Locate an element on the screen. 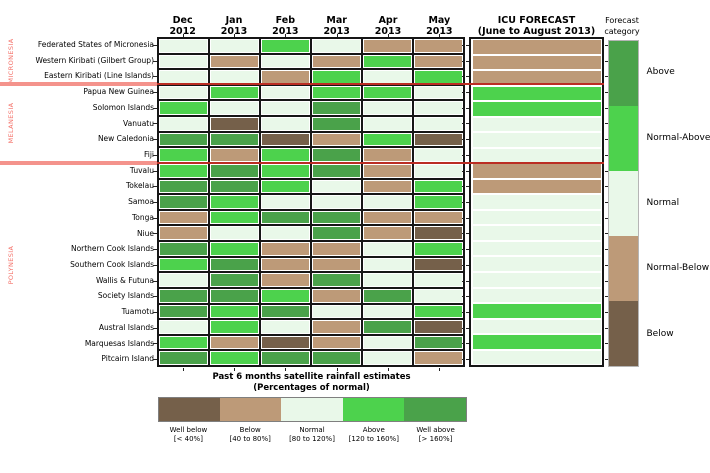 The height and width of the screenshot is (473, 710). legend-label-name: Well below is located at coordinates (188, 430).